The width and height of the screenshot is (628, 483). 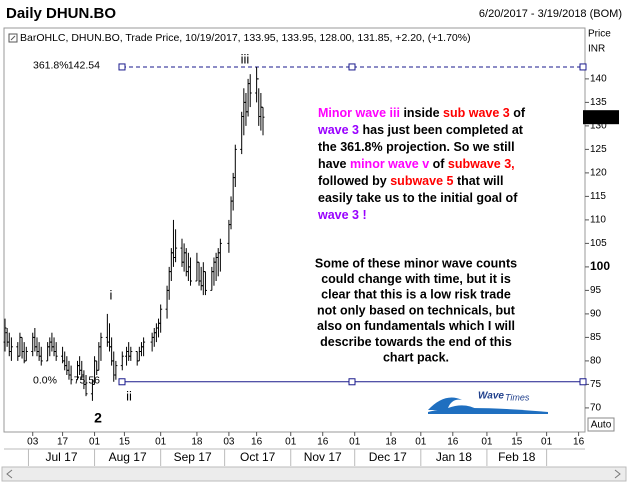 What do you see at coordinates (598, 79) in the screenshot?
I see `y-tick-label: 140` at bounding box center [598, 79].